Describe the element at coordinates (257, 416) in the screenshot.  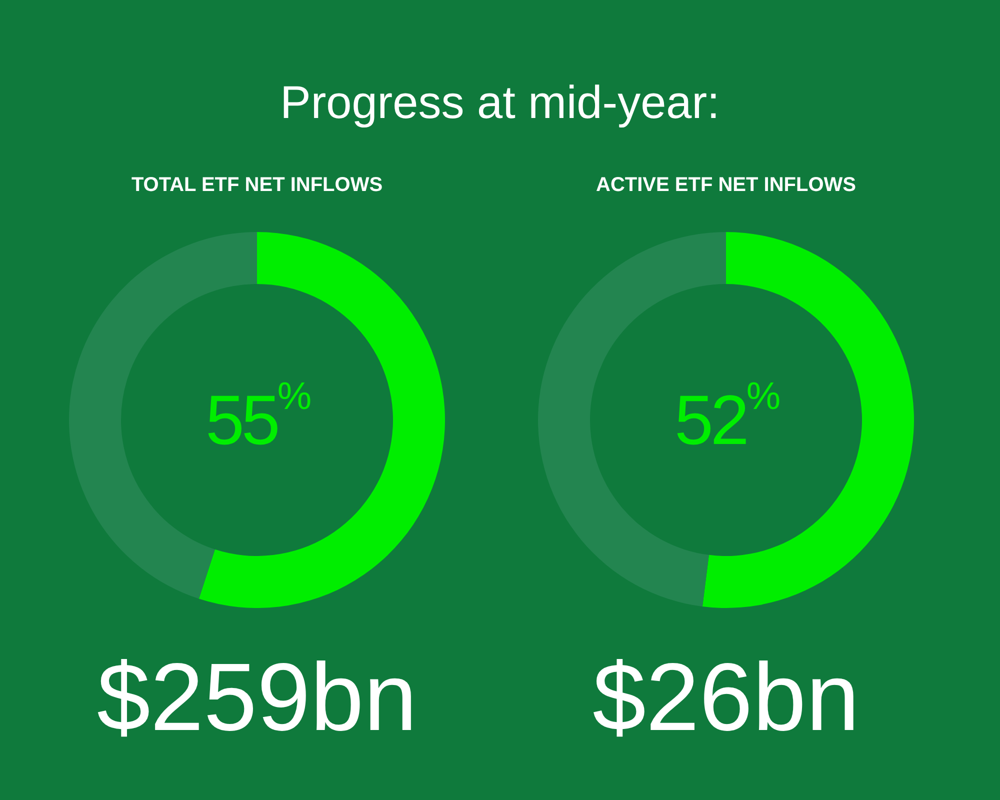
I see `data-label: 55$^{%}$` at that location.